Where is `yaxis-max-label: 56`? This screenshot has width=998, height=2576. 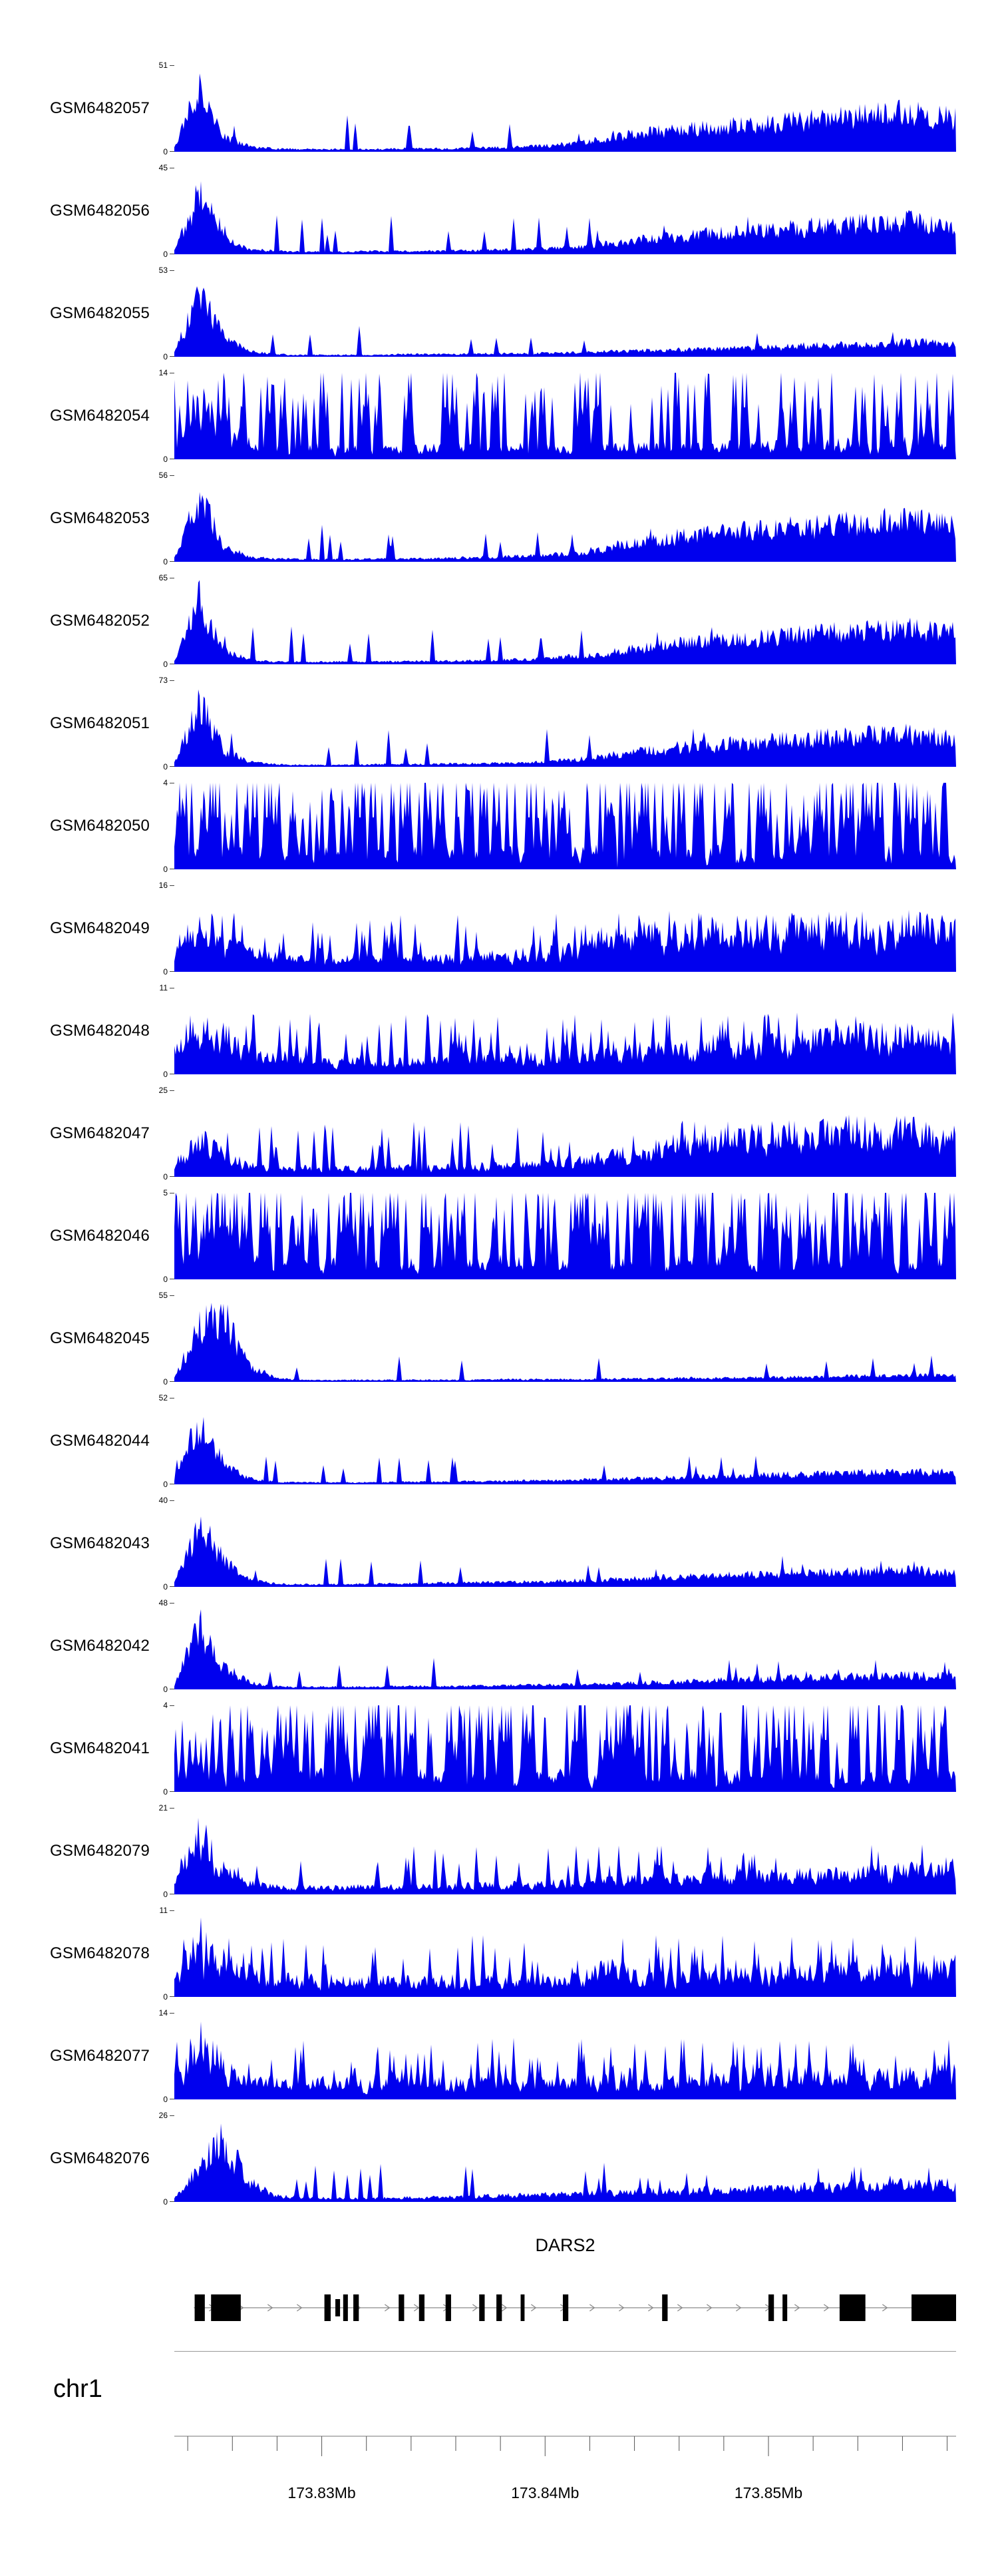 yaxis-max-label: 56 is located at coordinates (163, 475).